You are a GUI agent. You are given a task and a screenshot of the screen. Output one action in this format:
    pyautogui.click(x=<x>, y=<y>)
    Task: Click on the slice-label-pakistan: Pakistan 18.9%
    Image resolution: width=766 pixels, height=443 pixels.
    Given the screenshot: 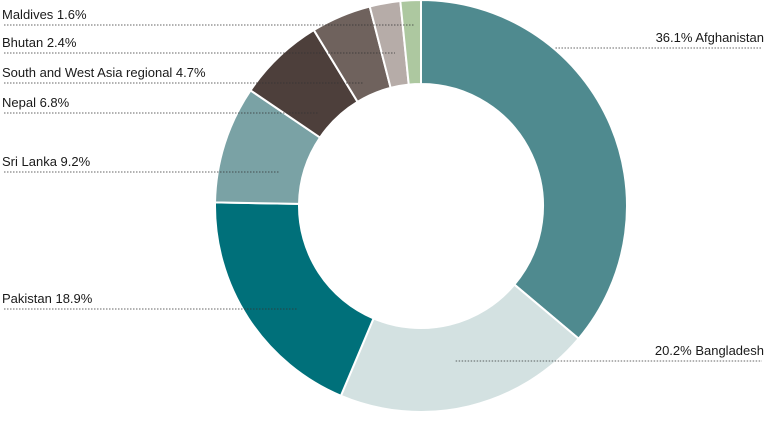 What is the action you would take?
    pyautogui.click(x=47, y=298)
    